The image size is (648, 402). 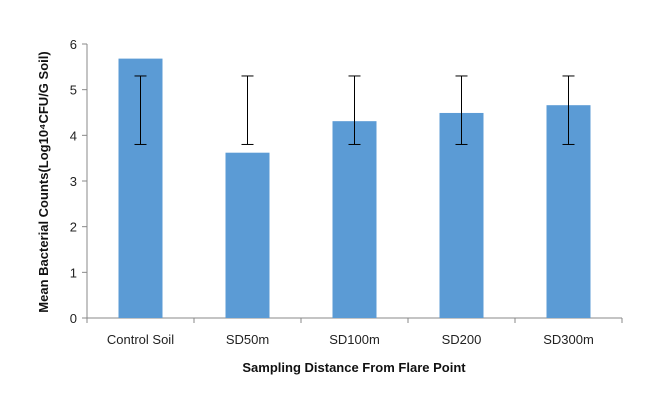 What do you see at coordinates (73, 181) in the screenshot?
I see `y-tick-label: 3` at bounding box center [73, 181].